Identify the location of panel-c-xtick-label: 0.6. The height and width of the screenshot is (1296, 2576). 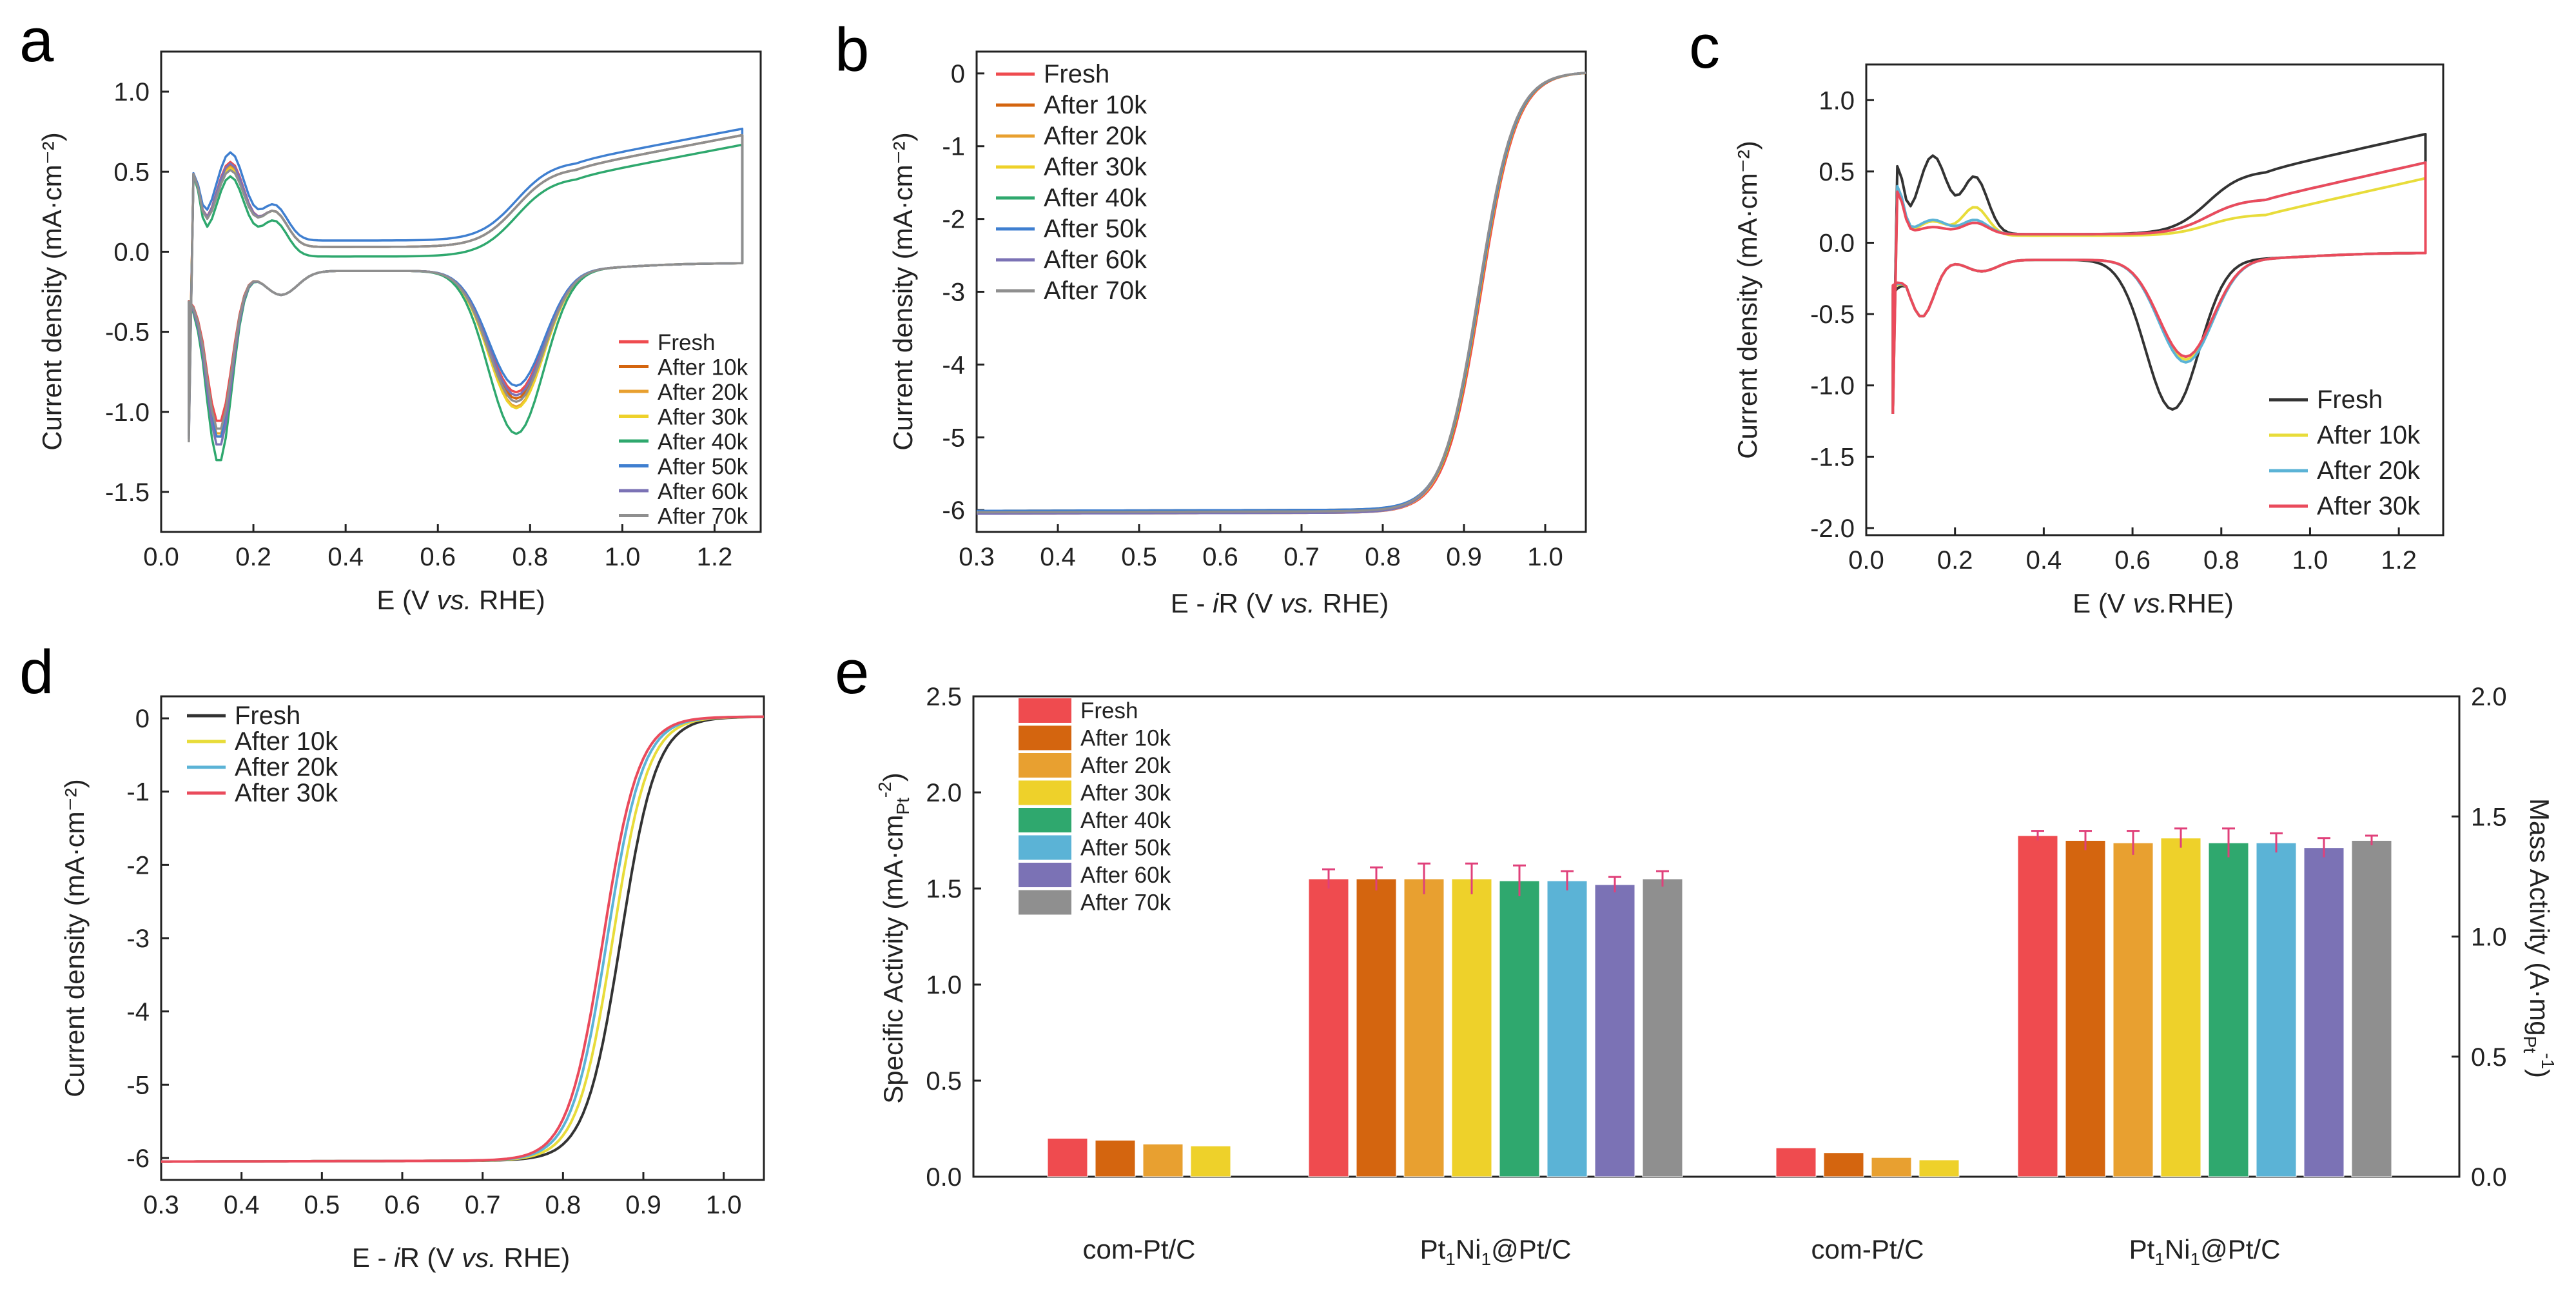
(2132, 560).